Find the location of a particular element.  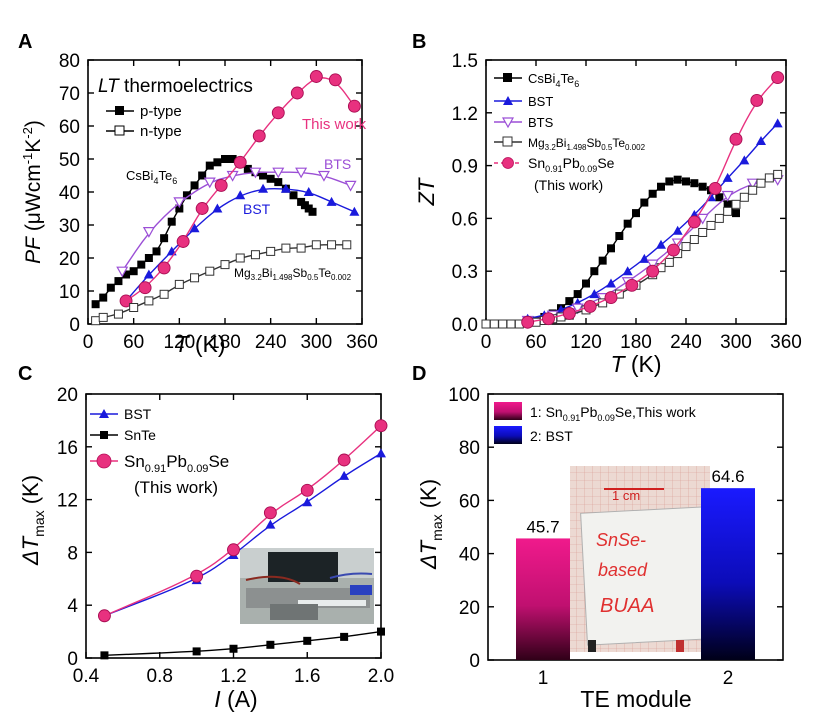

y-tick-label-d-3: 60 is located at coordinates (469, 501).